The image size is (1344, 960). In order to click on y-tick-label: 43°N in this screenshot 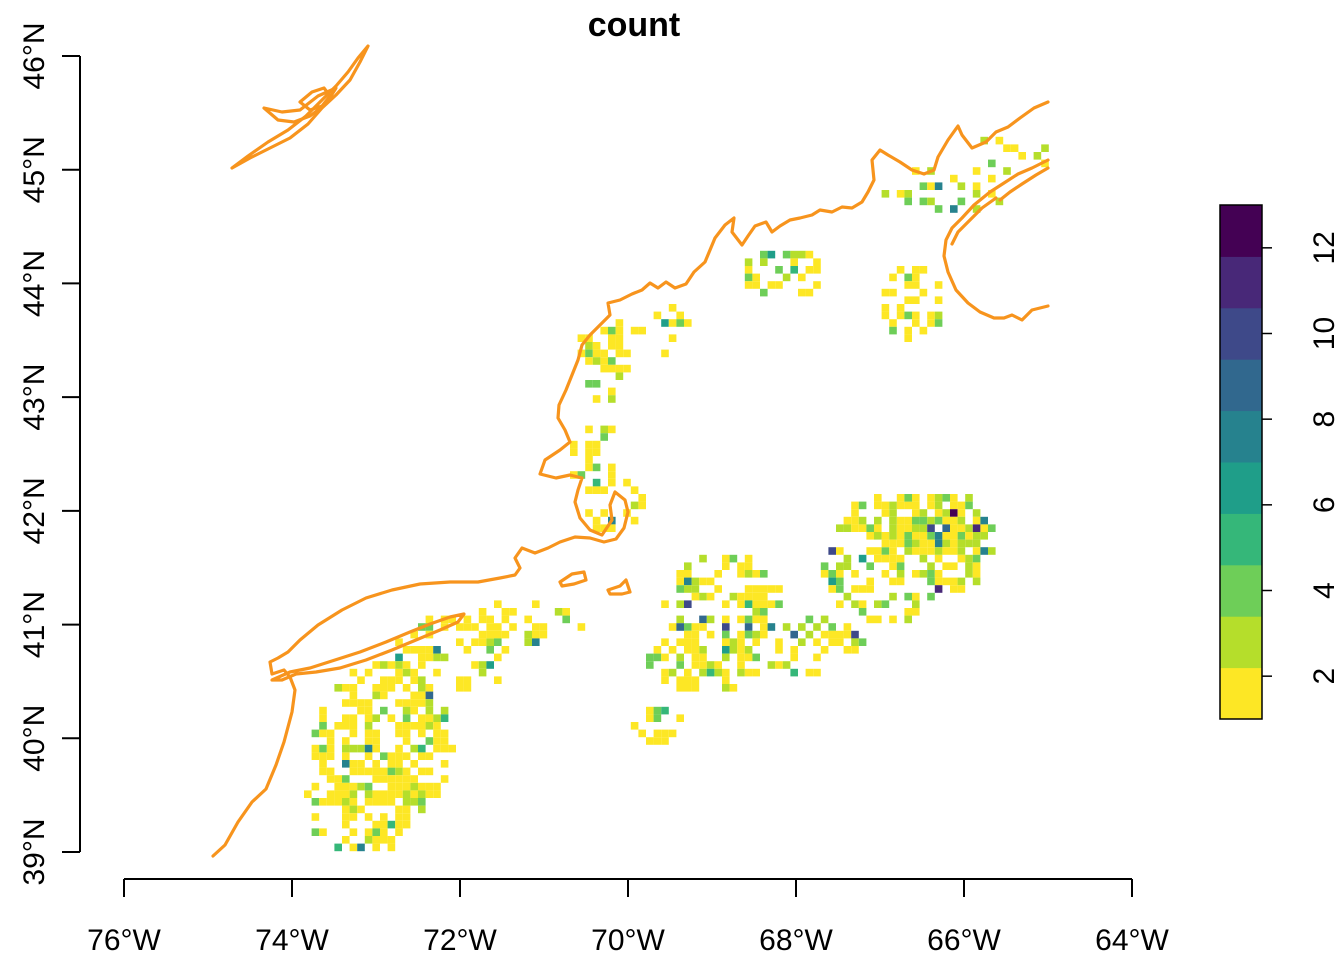, I will do `click(34, 397)`.